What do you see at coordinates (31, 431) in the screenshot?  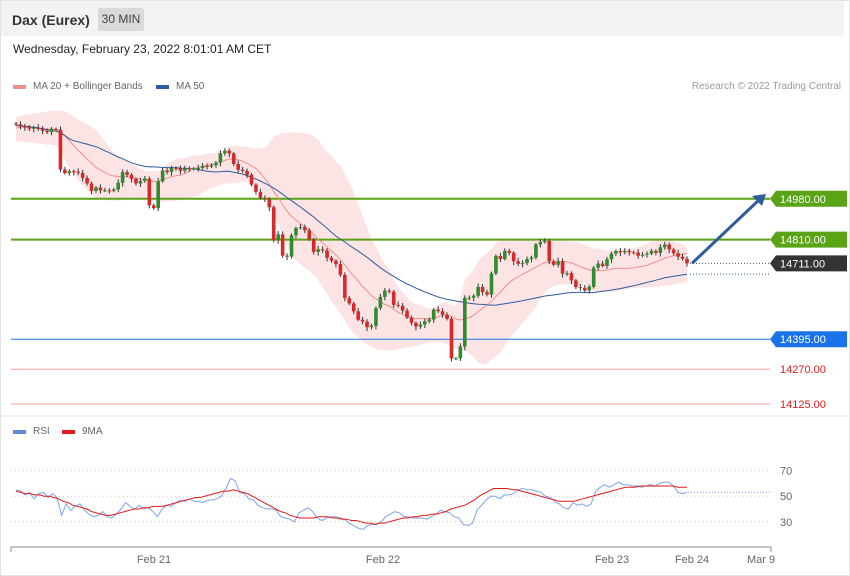 I see `legend-rsi: RSI` at bounding box center [31, 431].